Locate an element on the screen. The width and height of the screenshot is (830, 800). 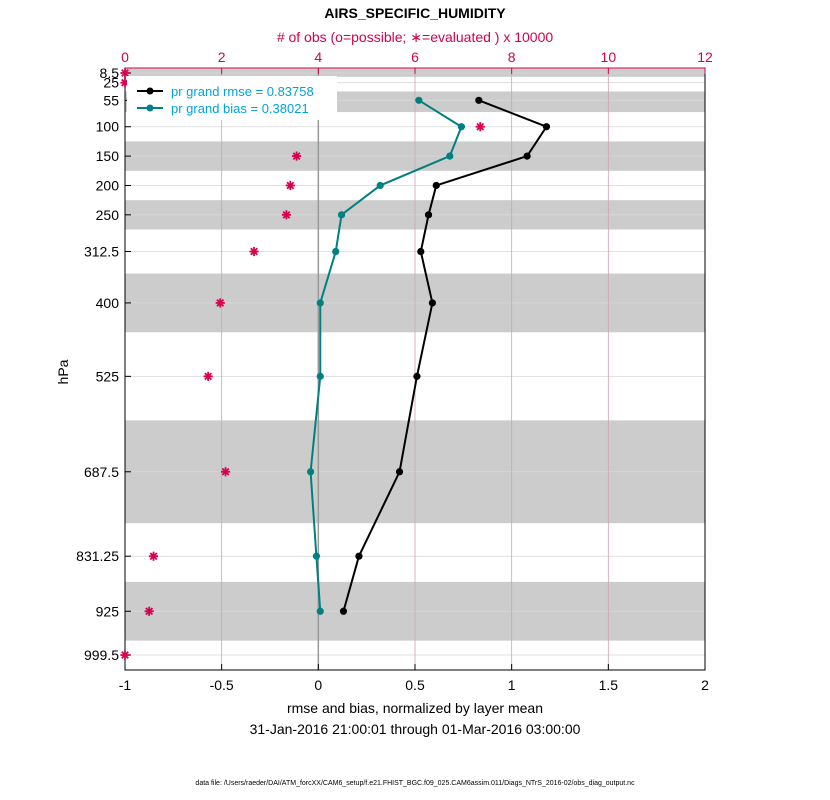
top-tick-label-0: 0 is located at coordinates (125, 57).